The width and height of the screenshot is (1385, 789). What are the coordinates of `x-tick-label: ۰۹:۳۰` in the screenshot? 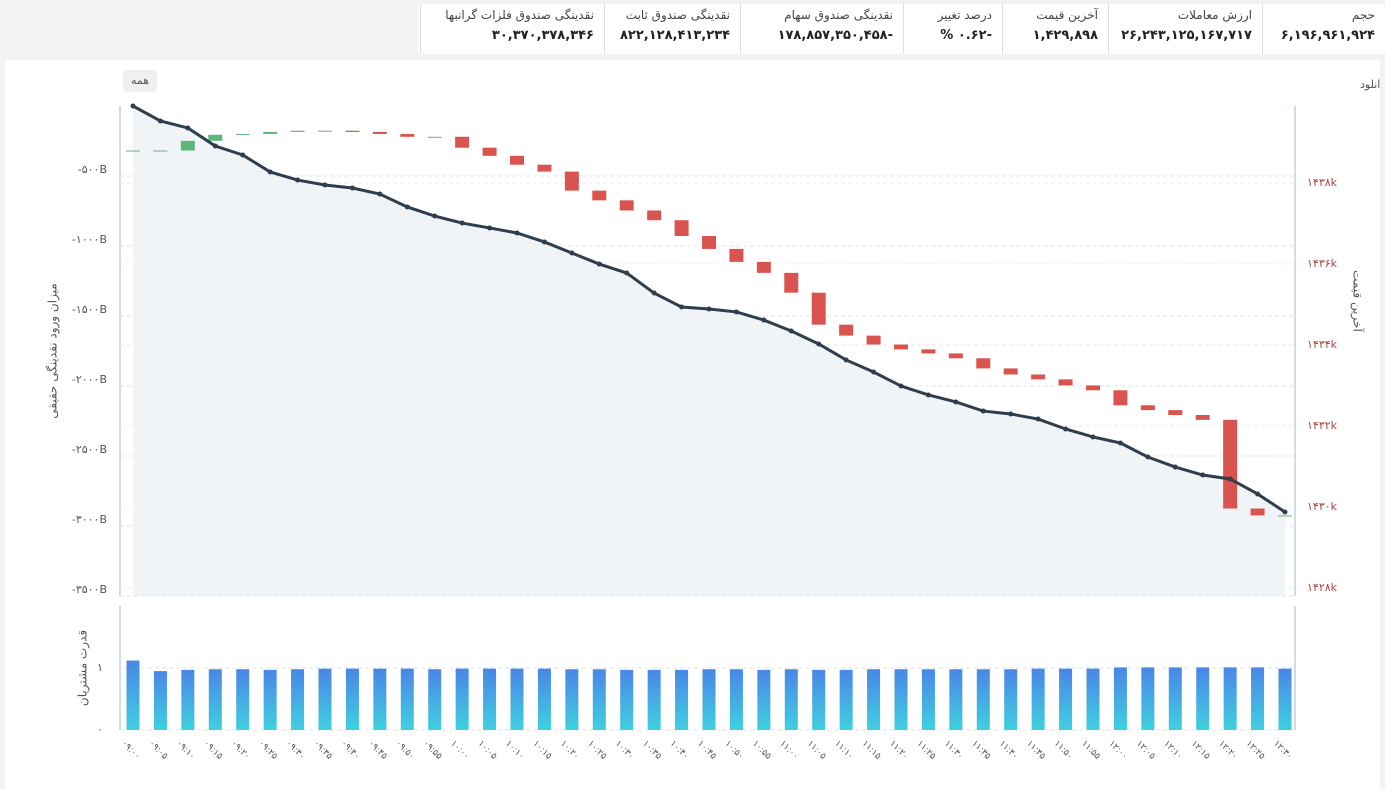 It's located at (295, 750).